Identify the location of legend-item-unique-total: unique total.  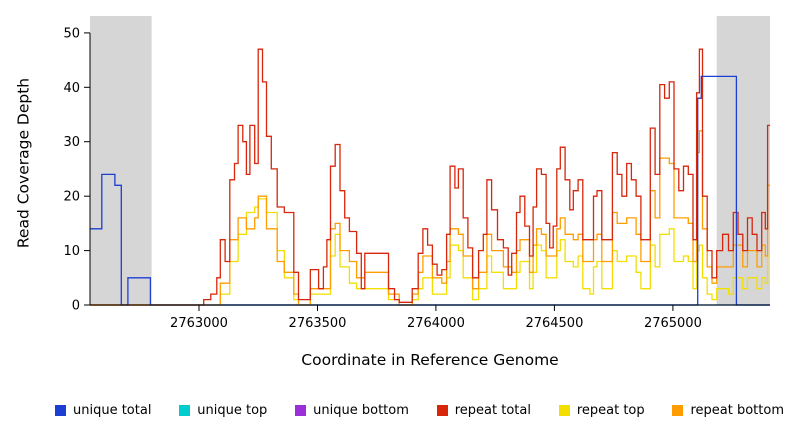
(103, 410).